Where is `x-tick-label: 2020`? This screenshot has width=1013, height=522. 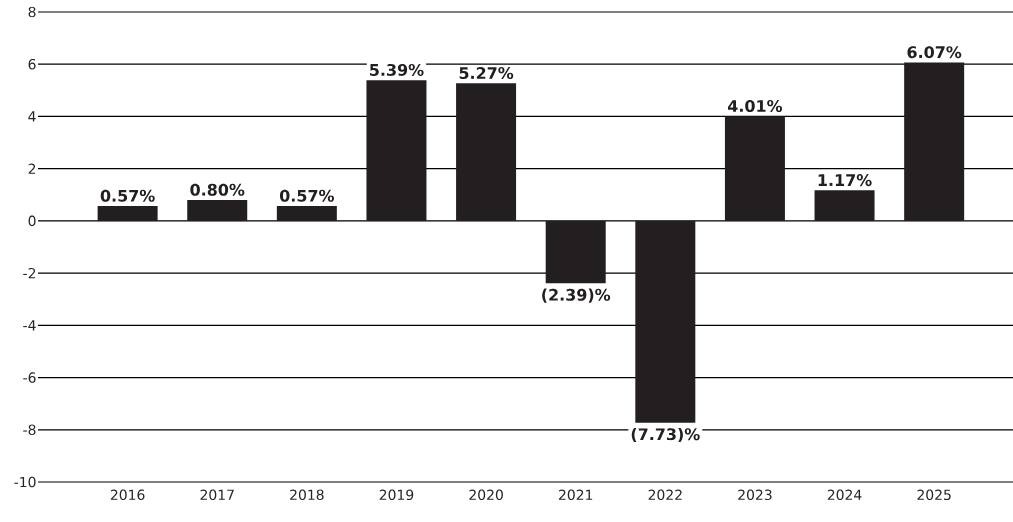 x-tick-label: 2020 is located at coordinates (486, 495).